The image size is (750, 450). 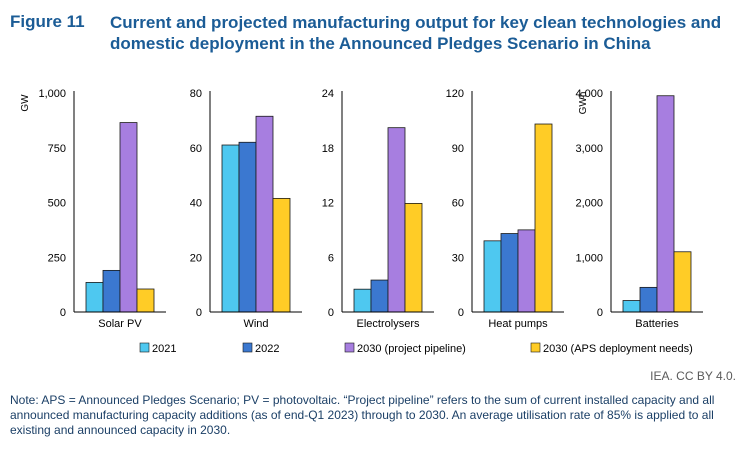 What do you see at coordinates (589, 204) in the screenshot?
I see `y-tick-label: 2,000` at bounding box center [589, 204].